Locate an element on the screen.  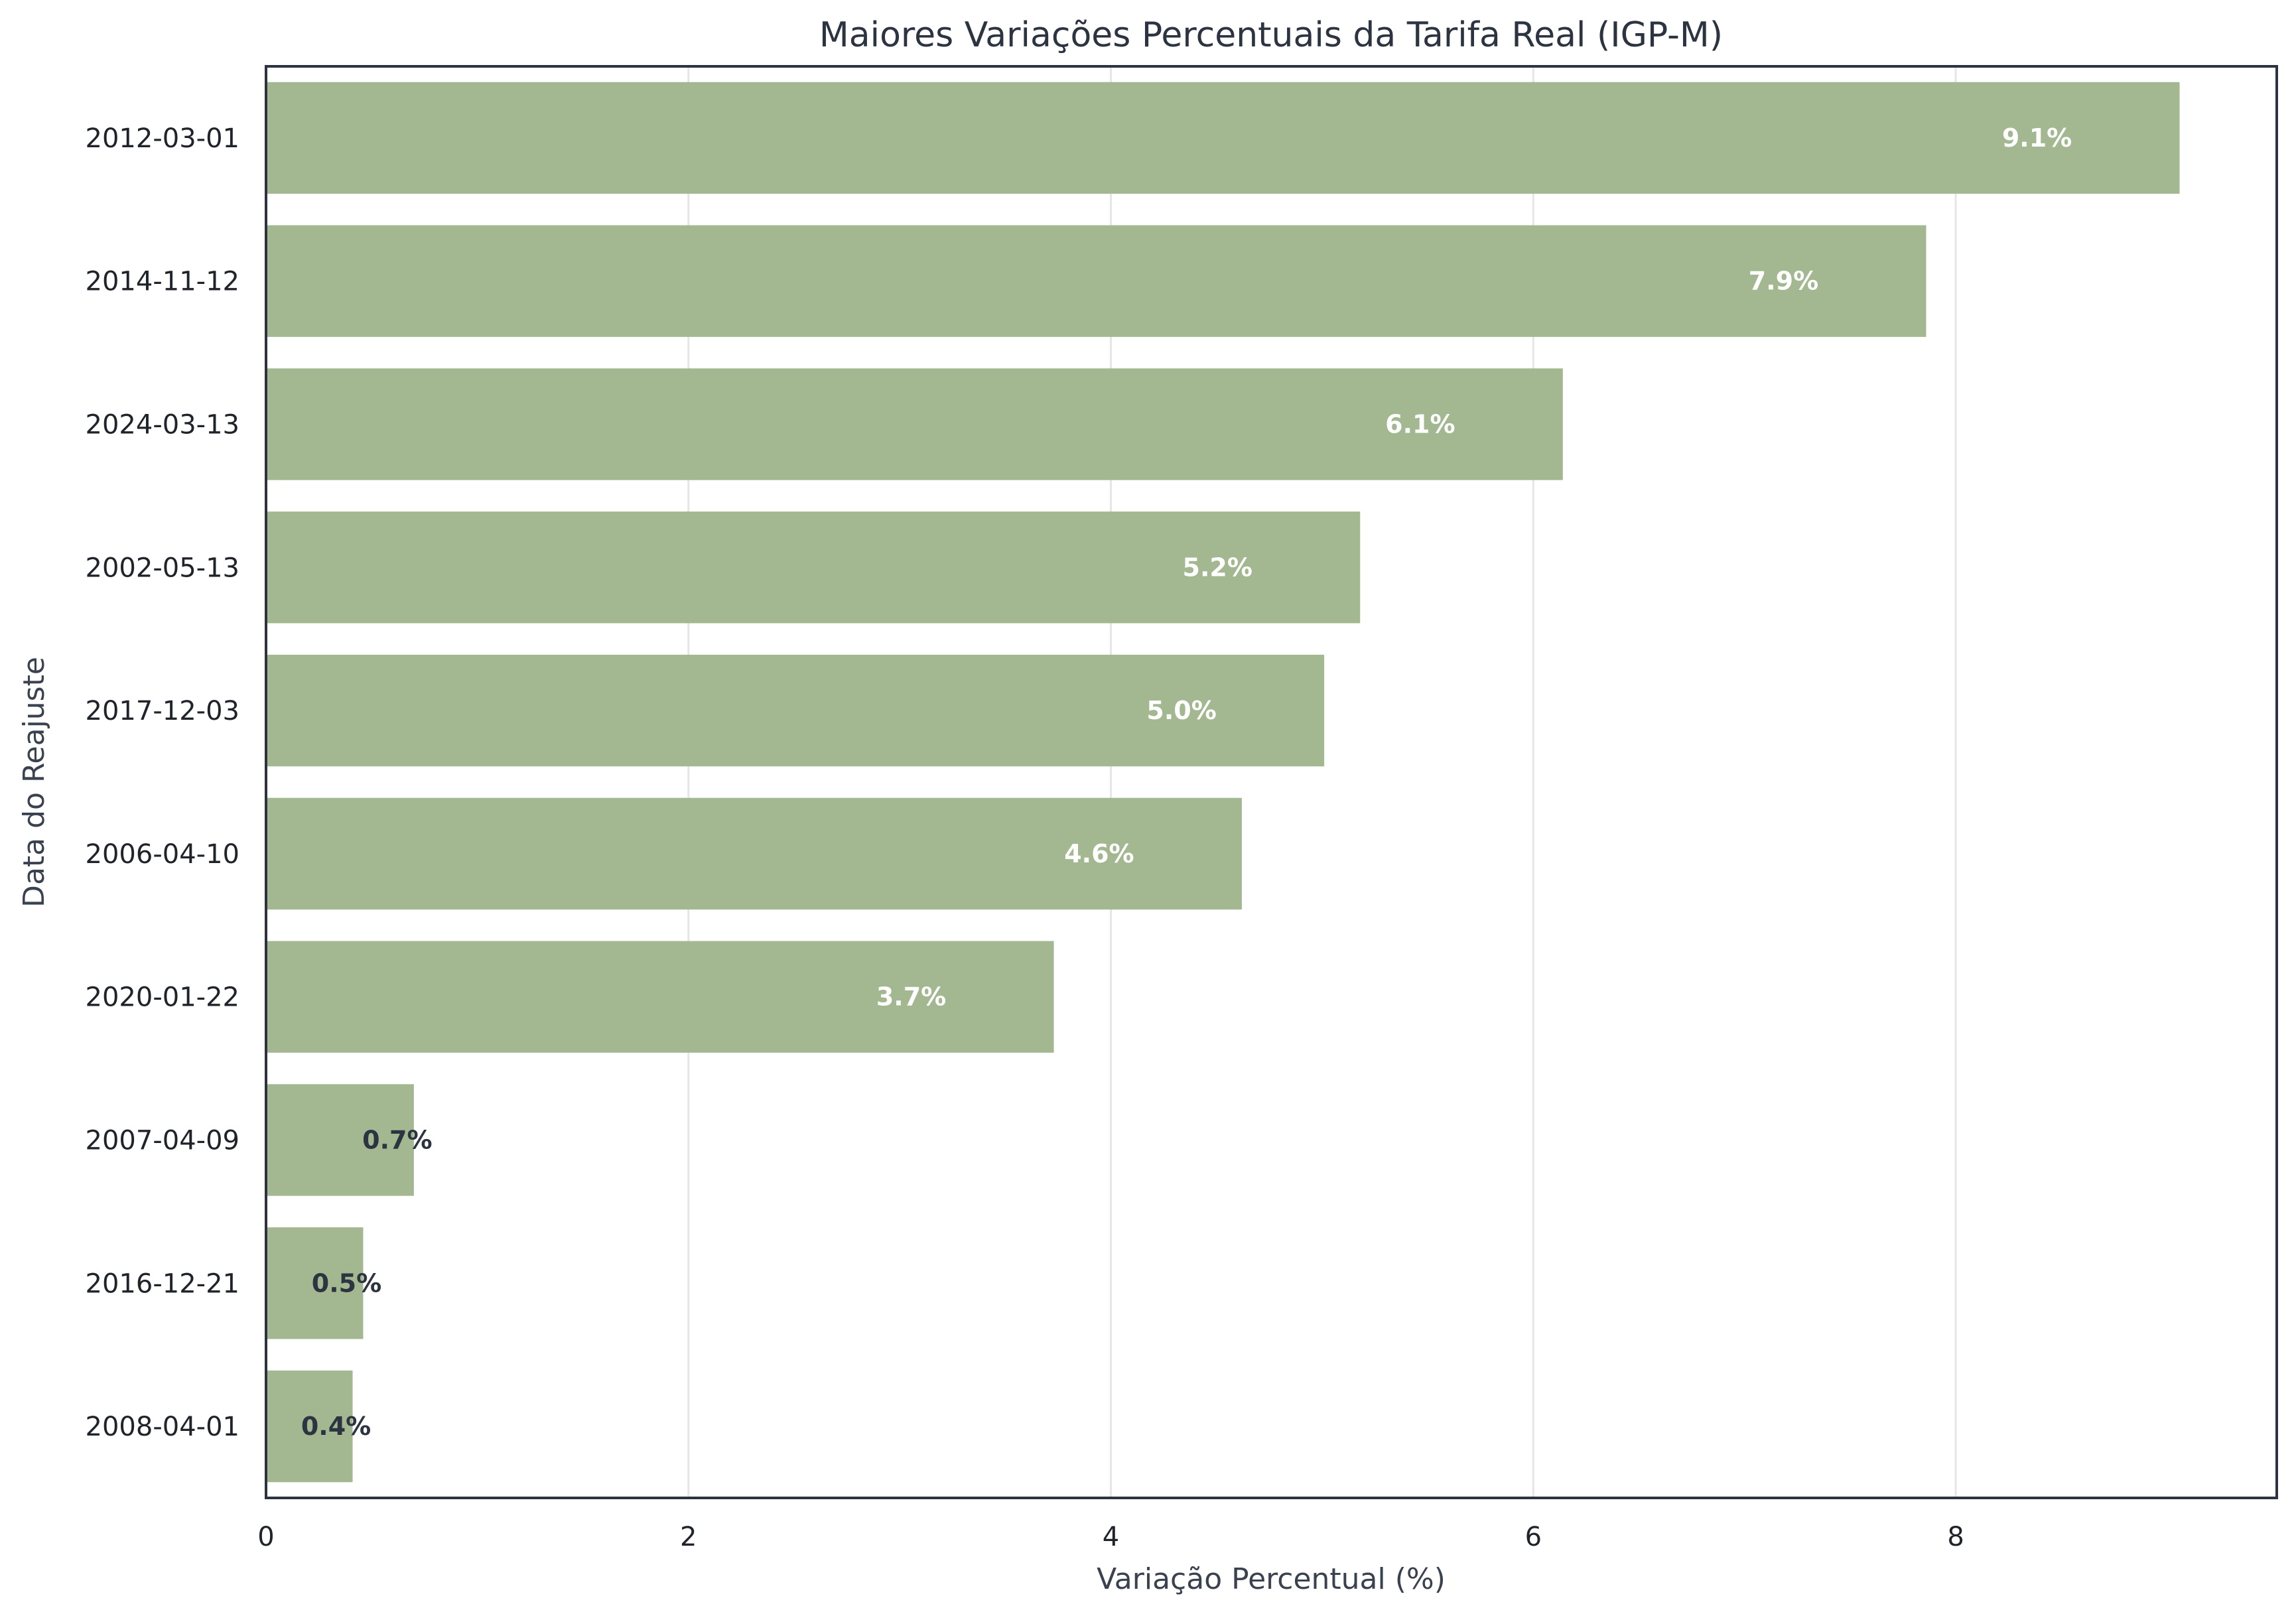
y-tick-label: 2008-04-01 is located at coordinates (162, 1427).